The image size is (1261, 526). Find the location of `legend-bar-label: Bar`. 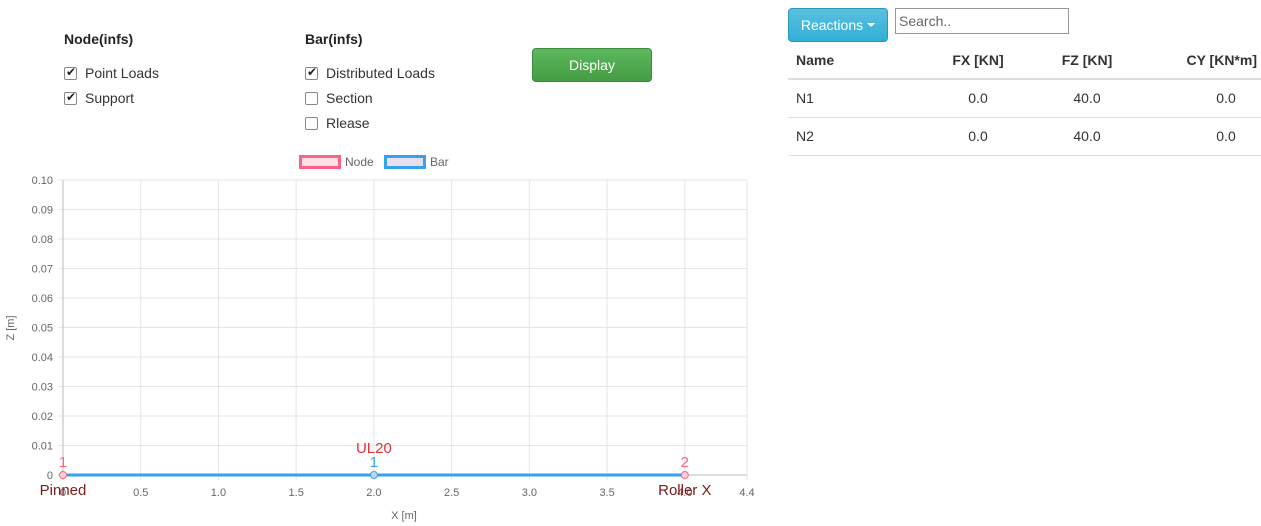

legend-bar-label: Bar is located at coordinates (439, 162).